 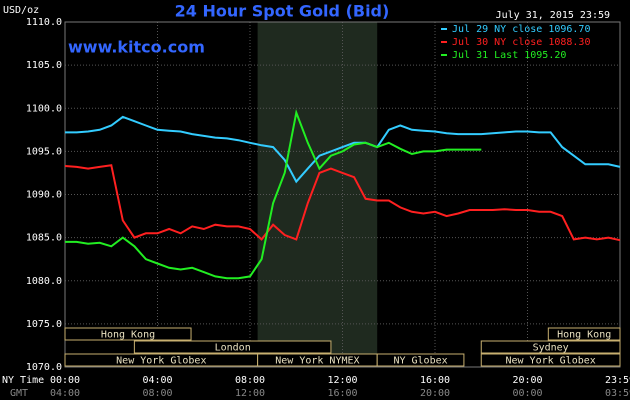 What do you see at coordinates (521, 29) in the screenshot?
I see `legend-label: Jul 29 NY close 1096.70` at bounding box center [521, 29].